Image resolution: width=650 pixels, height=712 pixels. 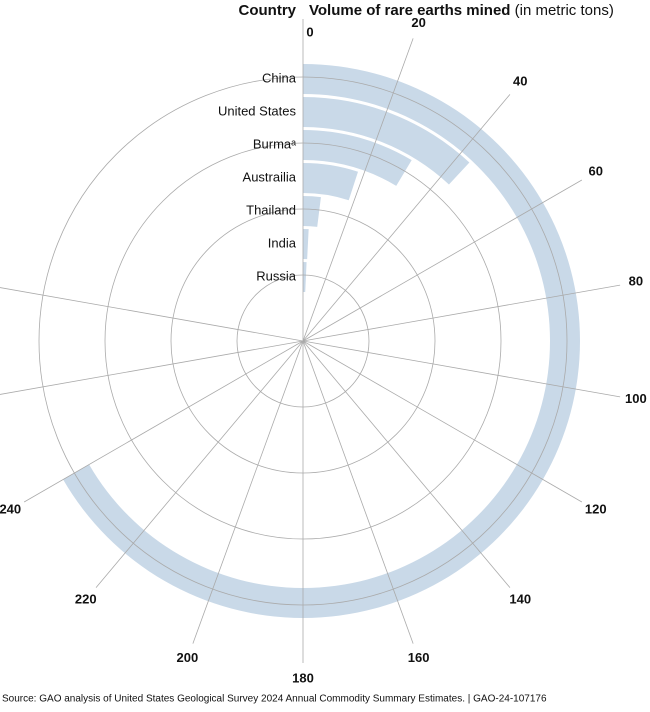 I want to click on x-tick-label: 100, so click(x=636, y=398).